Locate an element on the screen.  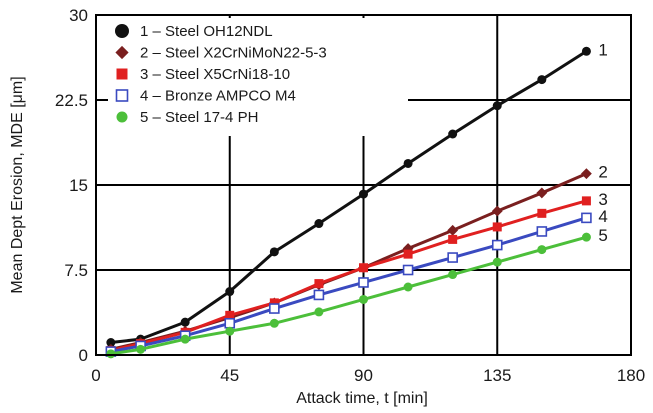
y-axis-title: Mean Dept Erosion, MDE [μm] is located at coordinates (17, 184).